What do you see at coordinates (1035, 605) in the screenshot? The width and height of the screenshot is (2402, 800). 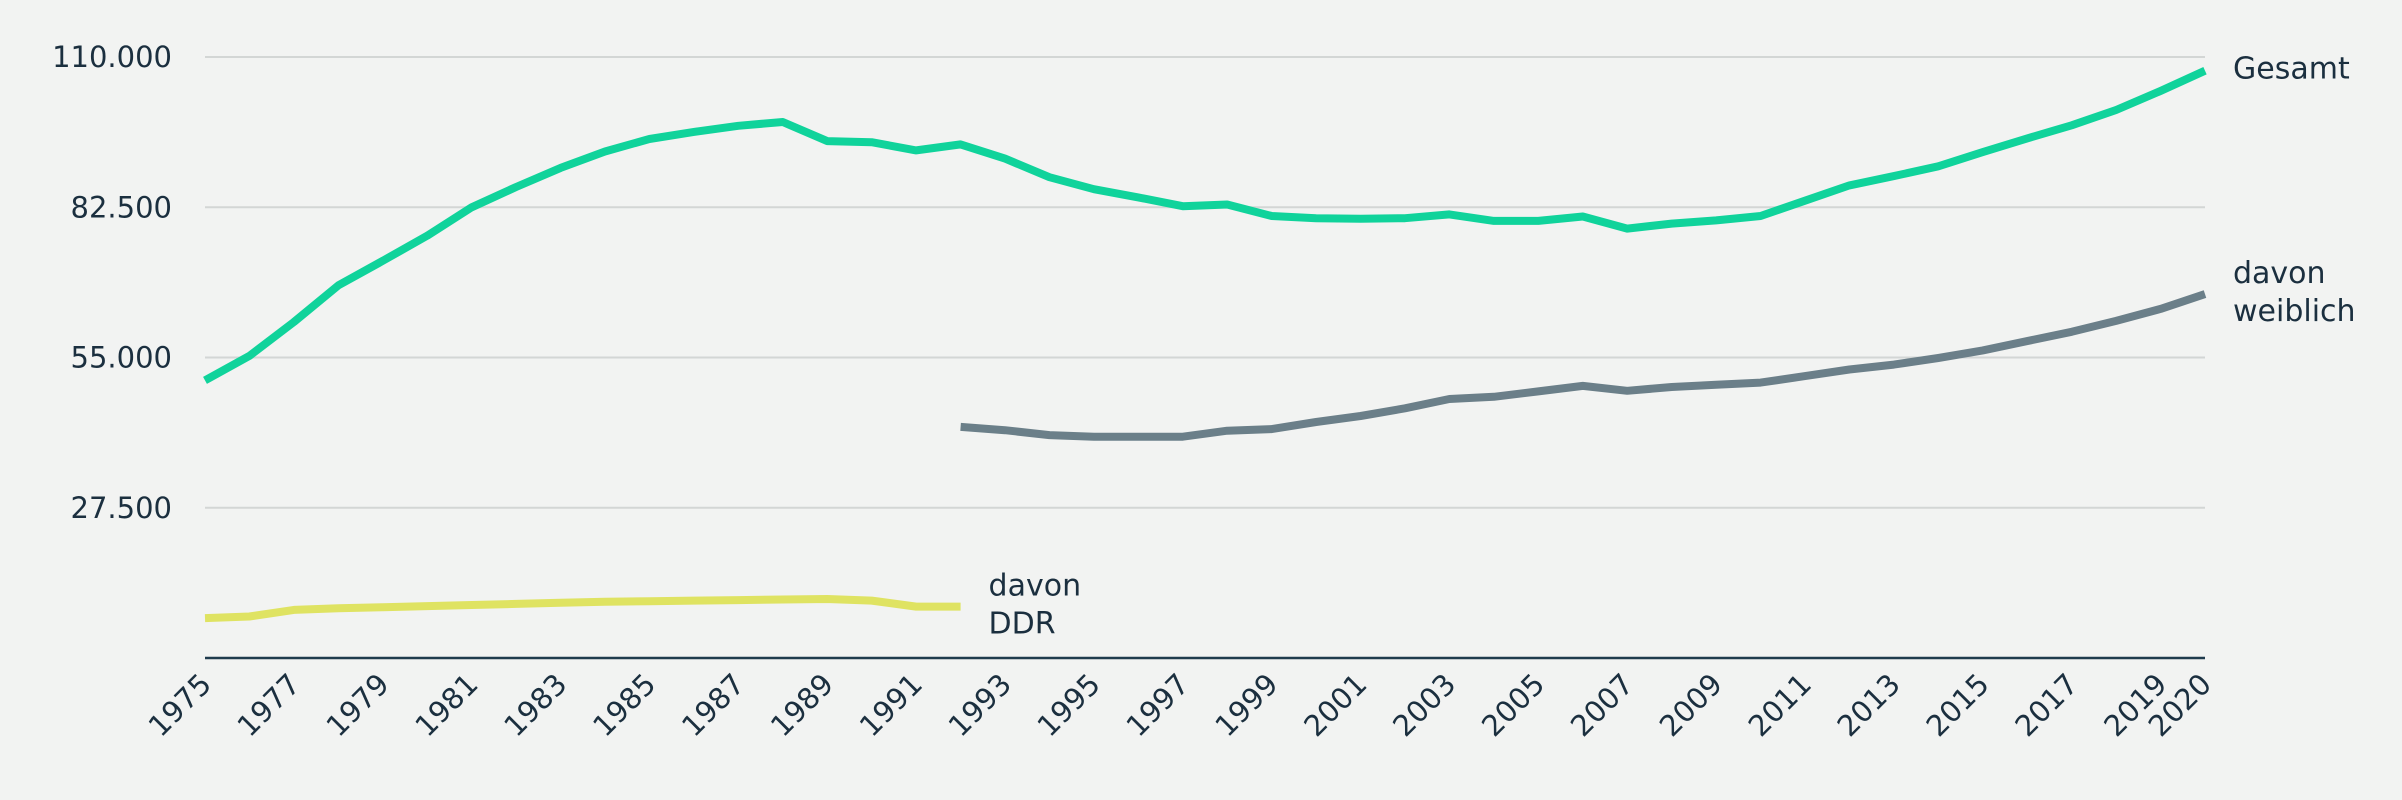 I see `series-label-2: davon DDR` at bounding box center [1035, 605].